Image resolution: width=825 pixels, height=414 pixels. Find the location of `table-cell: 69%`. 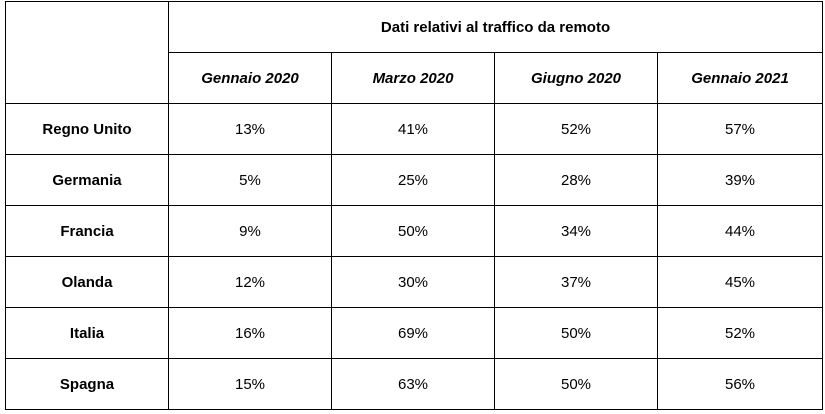

table-cell: 69% is located at coordinates (413, 333).